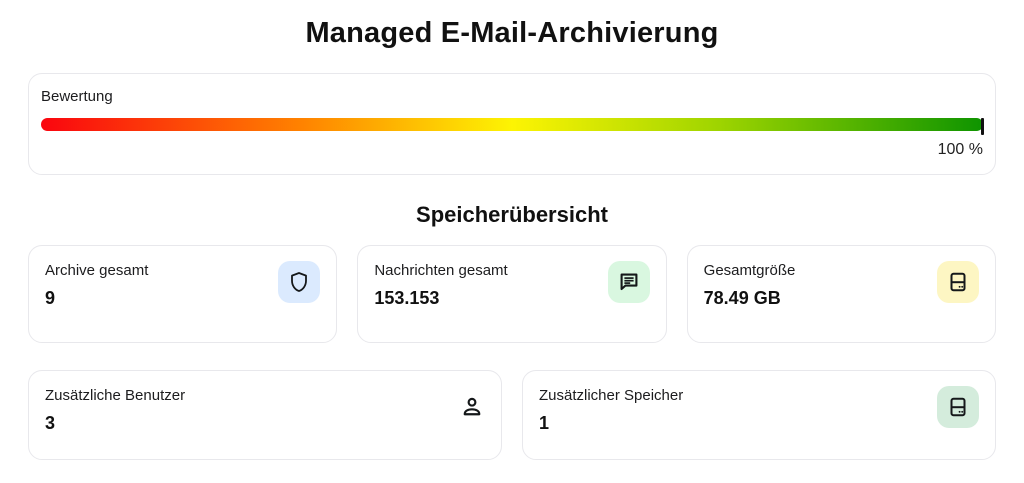 The height and width of the screenshot is (483, 1024). What do you see at coordinates (407, 298) in the screenshot?
I see `stat-value: 153.153` at bounding box center [407, 298].